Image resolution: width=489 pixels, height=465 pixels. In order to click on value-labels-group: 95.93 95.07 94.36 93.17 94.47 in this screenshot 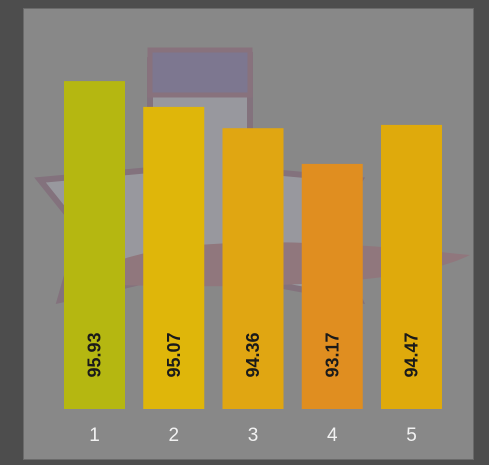, I will do `click(253, 354)`.